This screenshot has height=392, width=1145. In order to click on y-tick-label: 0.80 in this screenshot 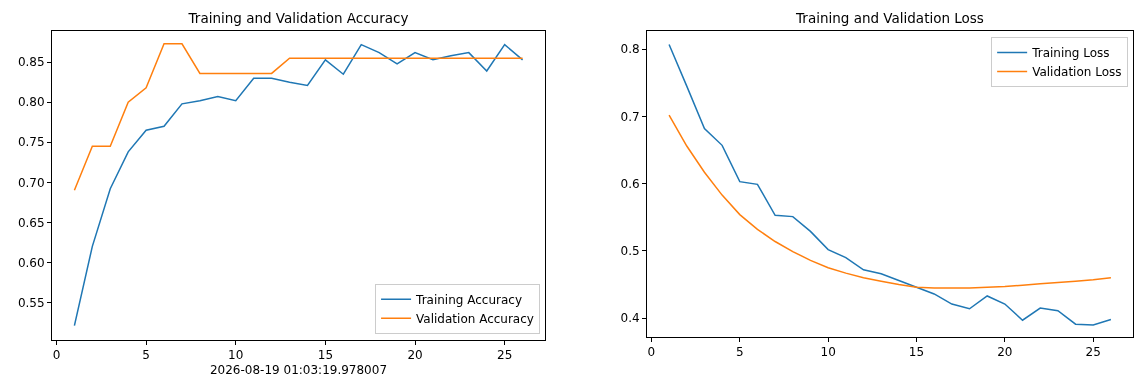, I will do `click(31, 102)`.